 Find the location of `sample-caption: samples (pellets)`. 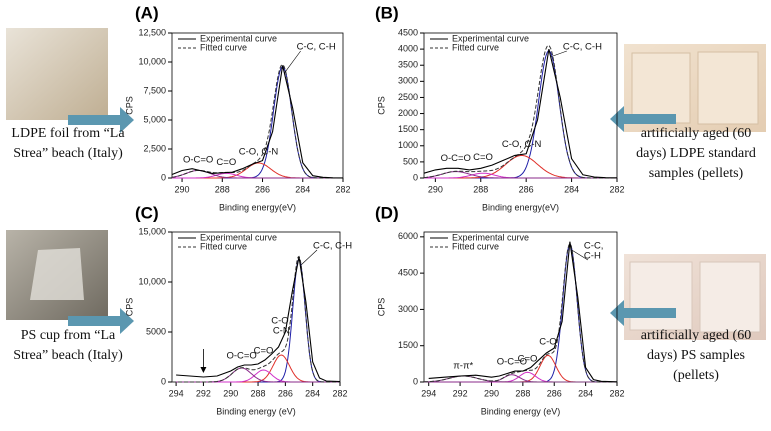

sample-caption: samples (pellets) is located at coordinates (696, 173).